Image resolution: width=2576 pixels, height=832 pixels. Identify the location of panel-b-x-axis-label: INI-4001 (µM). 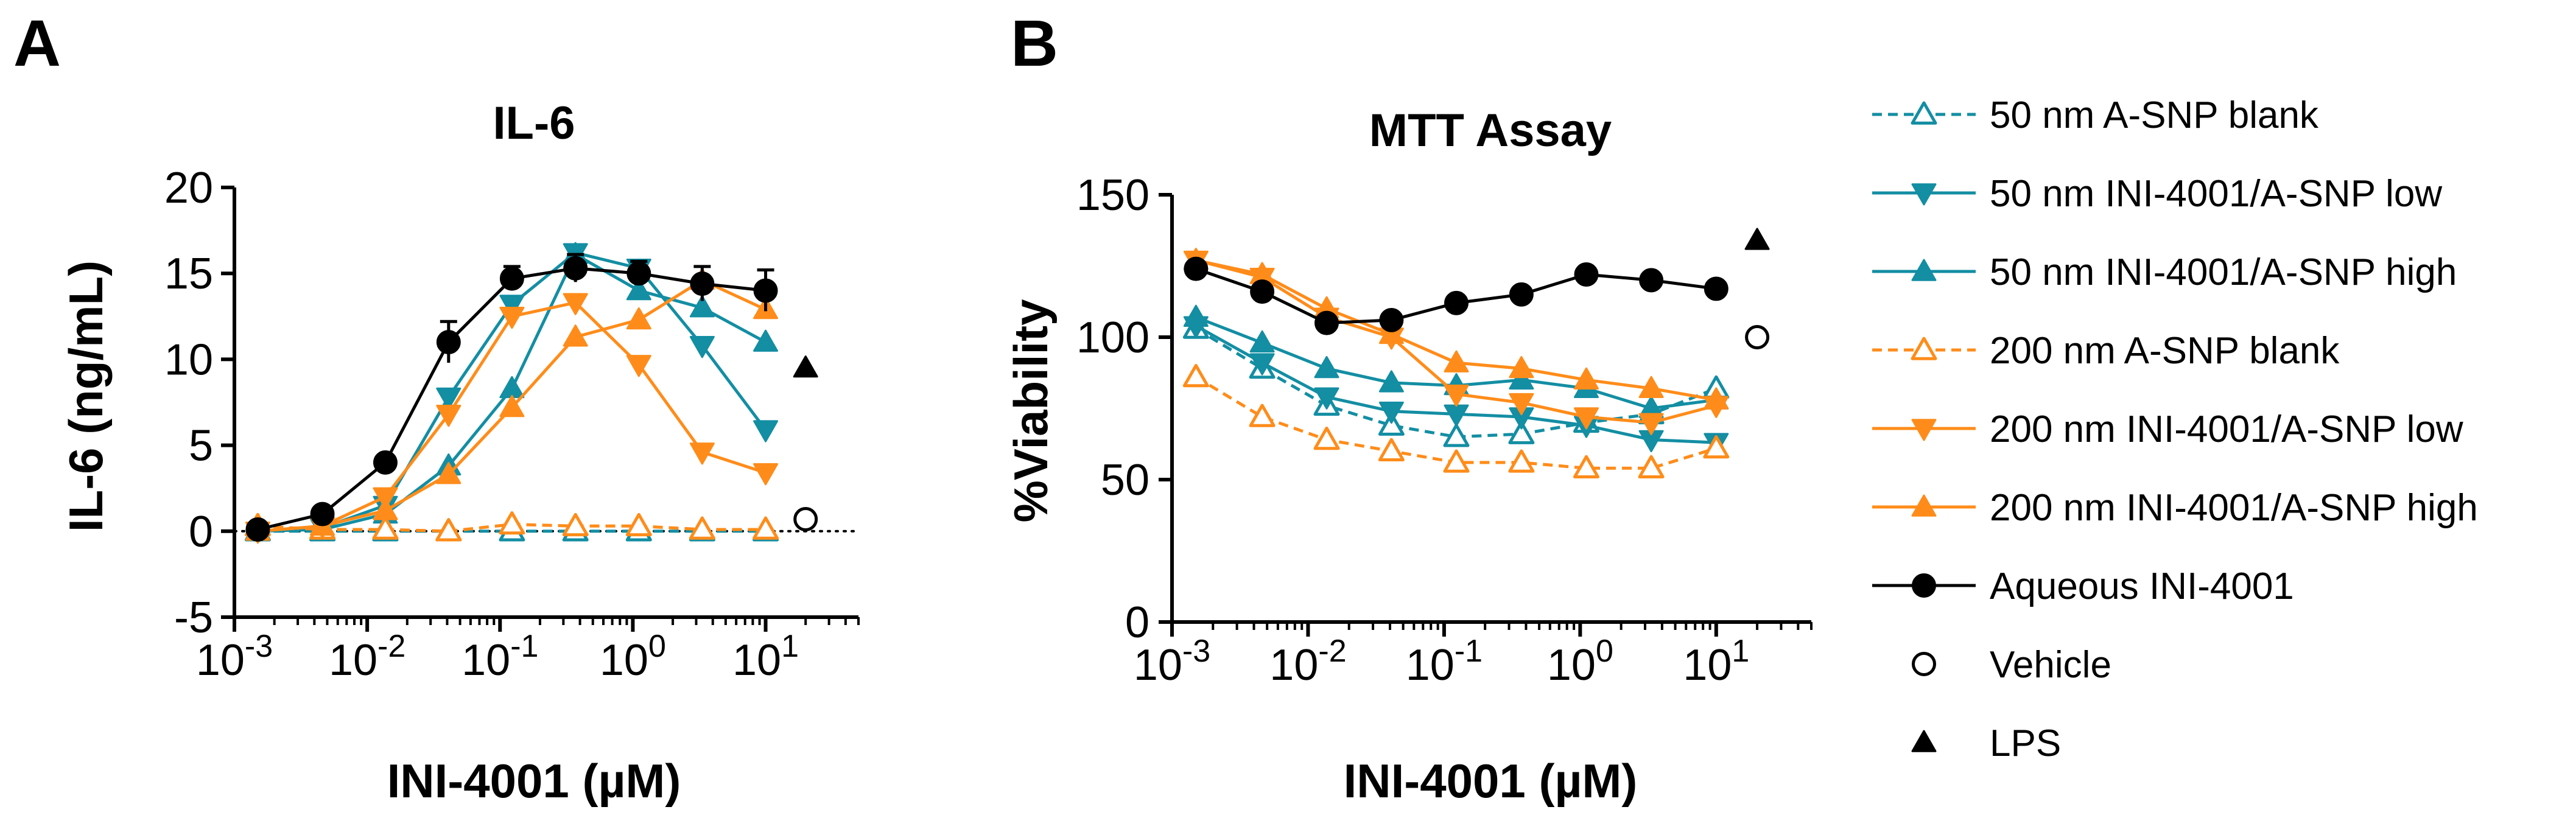
(1491, 781).